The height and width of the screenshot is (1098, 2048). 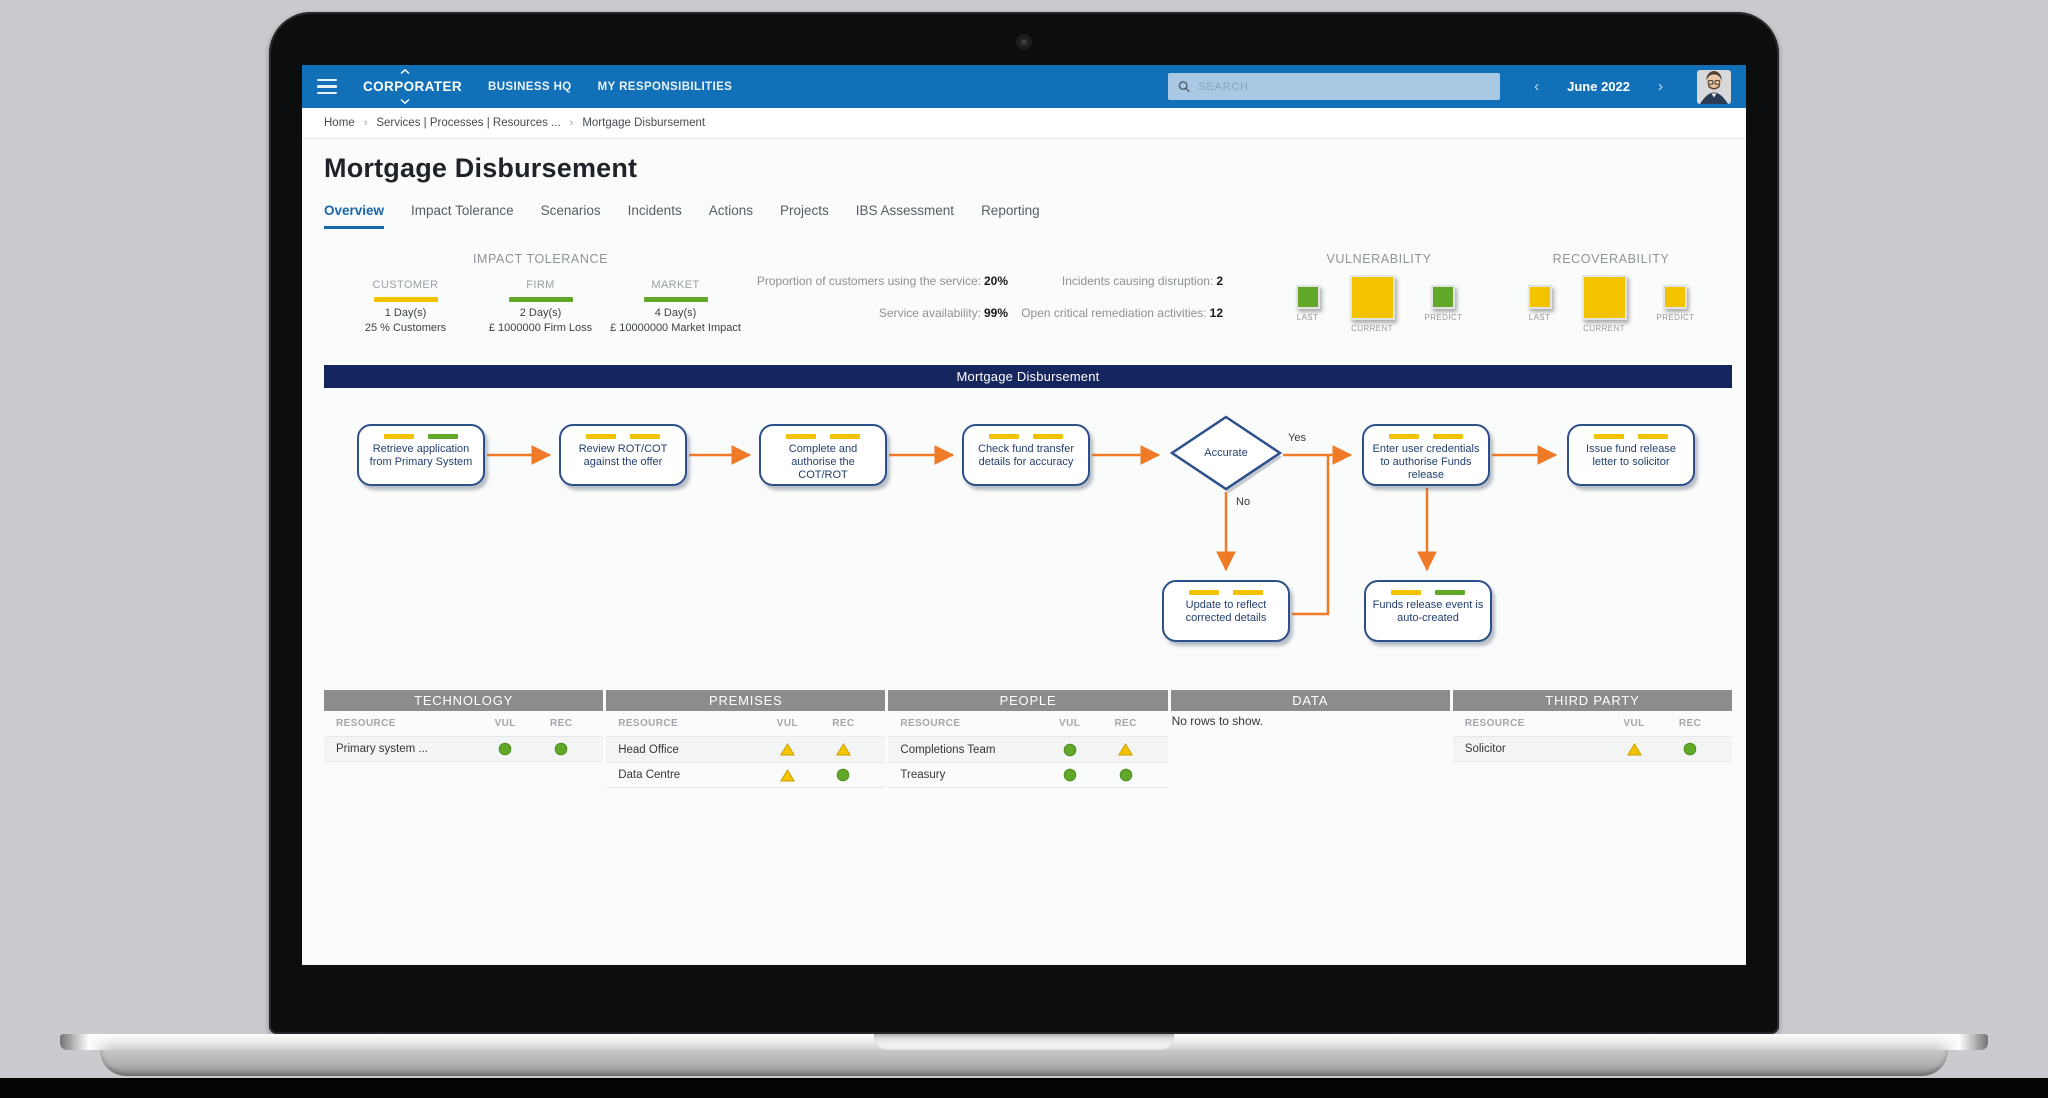 I want to click on flow-node-label: Funds release event is auto-created, so click(x=1428, y=611).